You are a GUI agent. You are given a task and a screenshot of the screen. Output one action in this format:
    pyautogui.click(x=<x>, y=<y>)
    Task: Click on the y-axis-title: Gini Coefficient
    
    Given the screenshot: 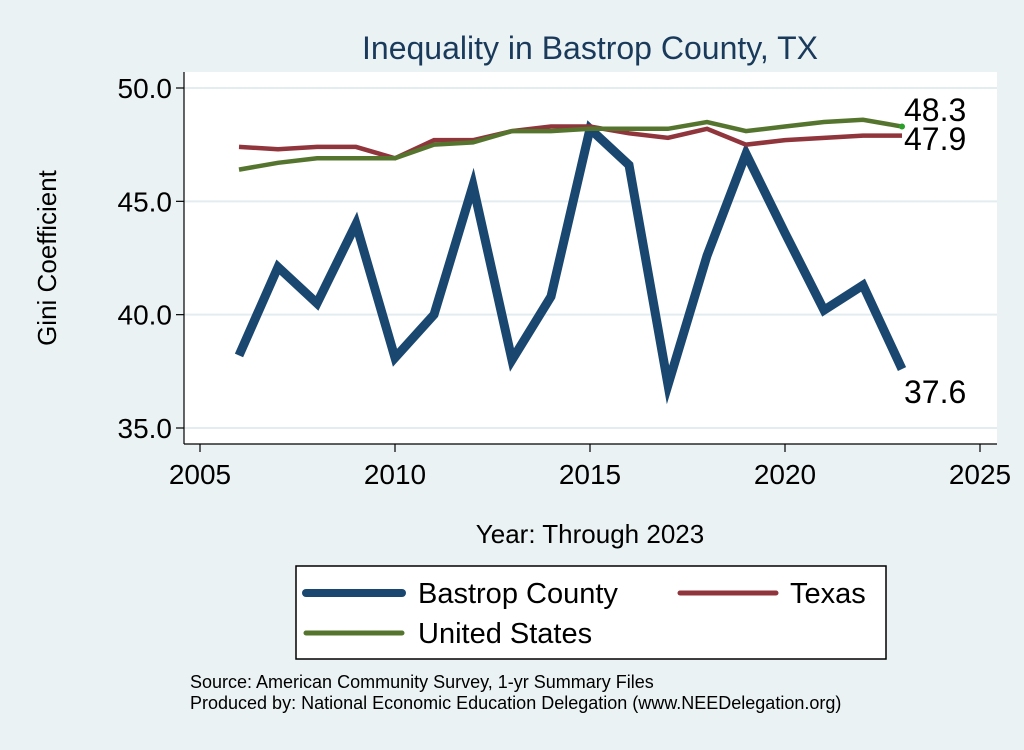 What is the action you would take?
    pyautogui.click(x=47, y=257)
    